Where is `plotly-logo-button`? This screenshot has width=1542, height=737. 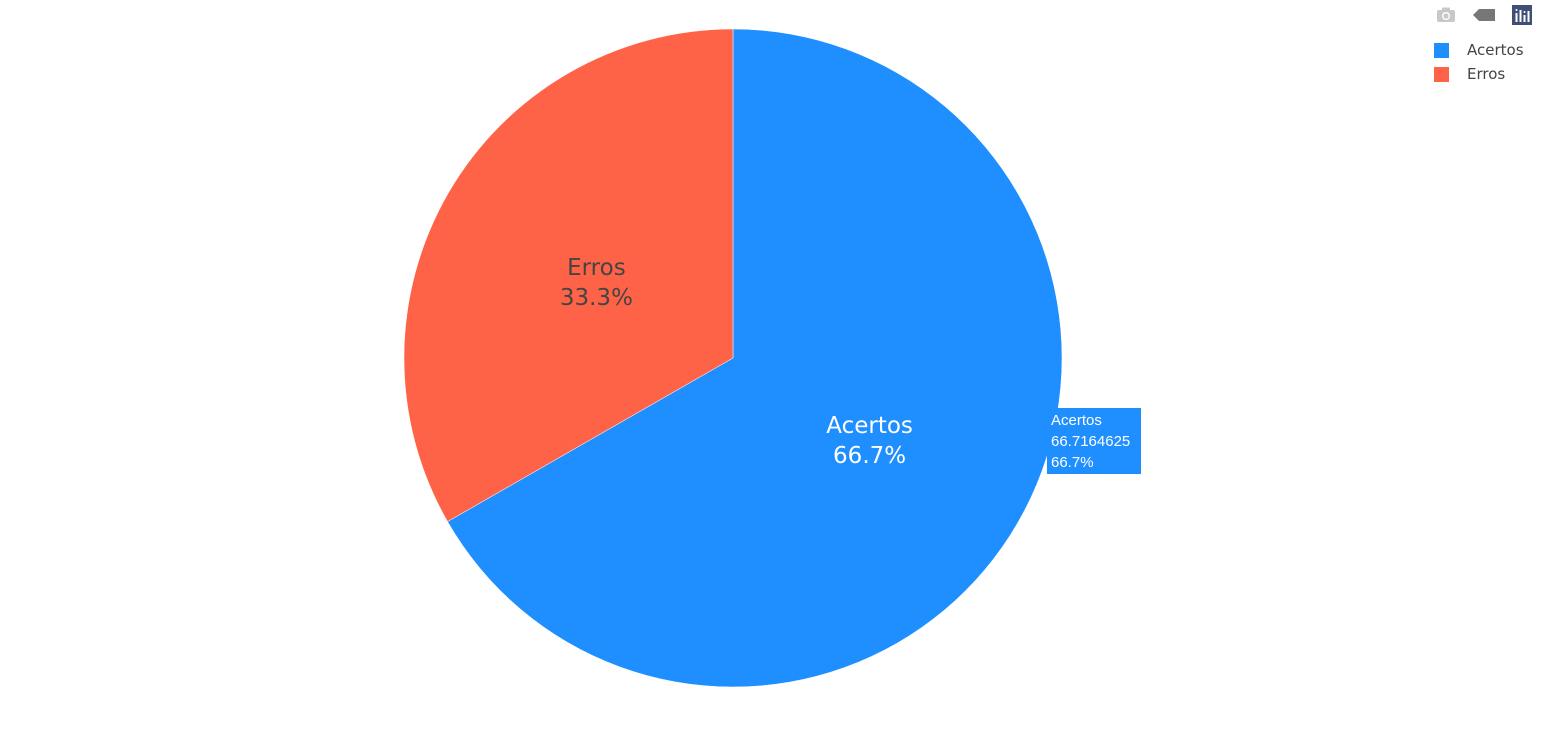
plotly-logo-button is located at coordinates (1522, 15).